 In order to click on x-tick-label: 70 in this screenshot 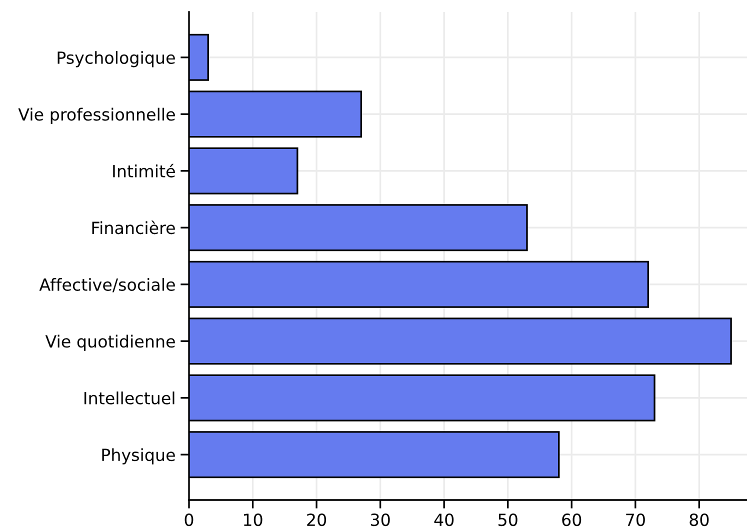, I will do `click(635, 519)`.